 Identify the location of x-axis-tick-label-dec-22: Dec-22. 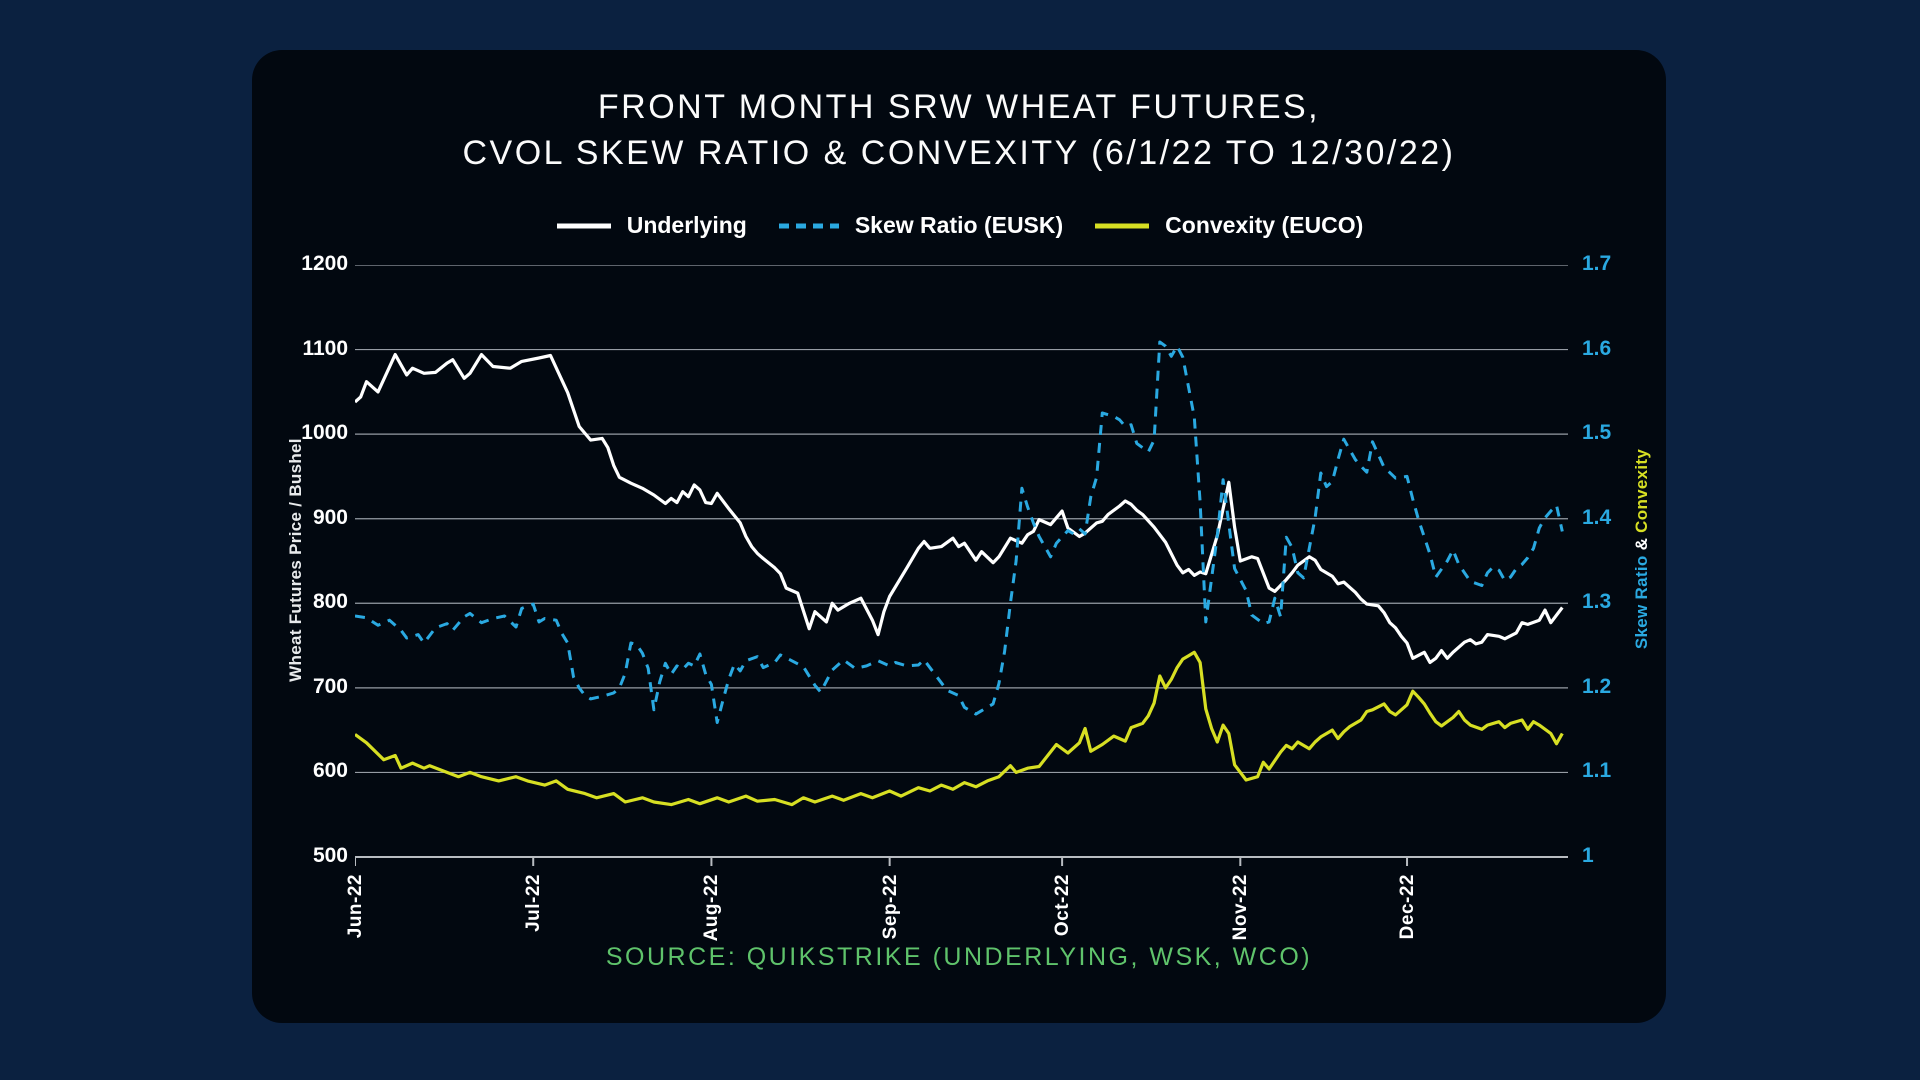
(1408, 907).